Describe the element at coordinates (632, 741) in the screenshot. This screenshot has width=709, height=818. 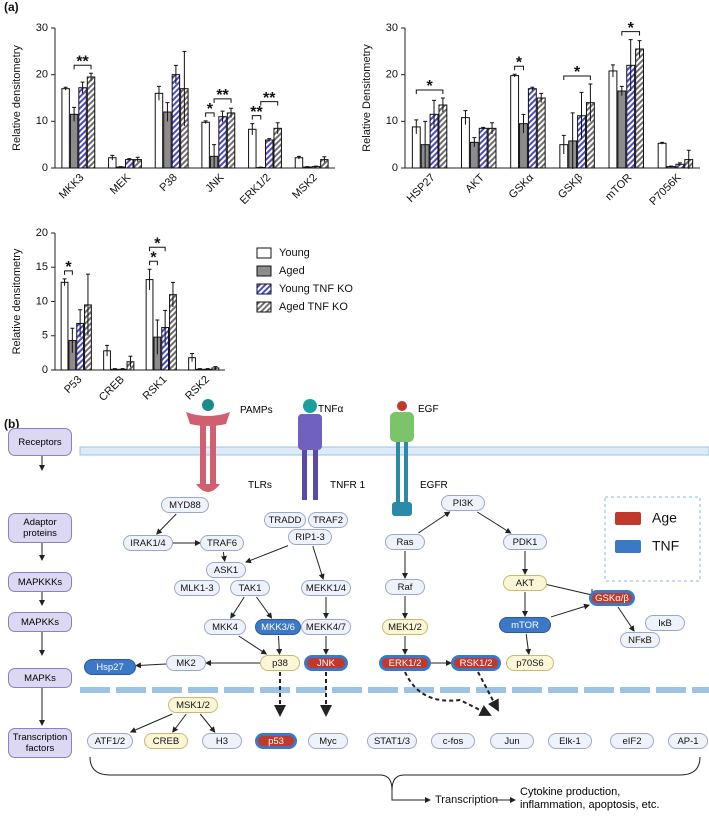
I see `pathway-node: eIF2` at that location.